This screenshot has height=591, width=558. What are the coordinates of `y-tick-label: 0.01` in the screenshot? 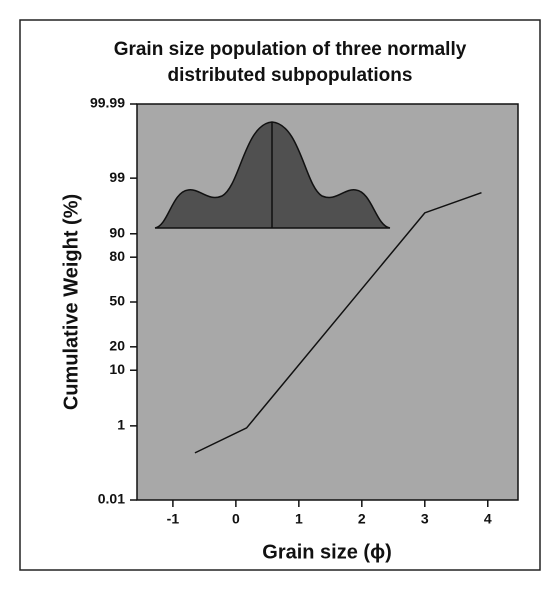 It's located at (111, 499).